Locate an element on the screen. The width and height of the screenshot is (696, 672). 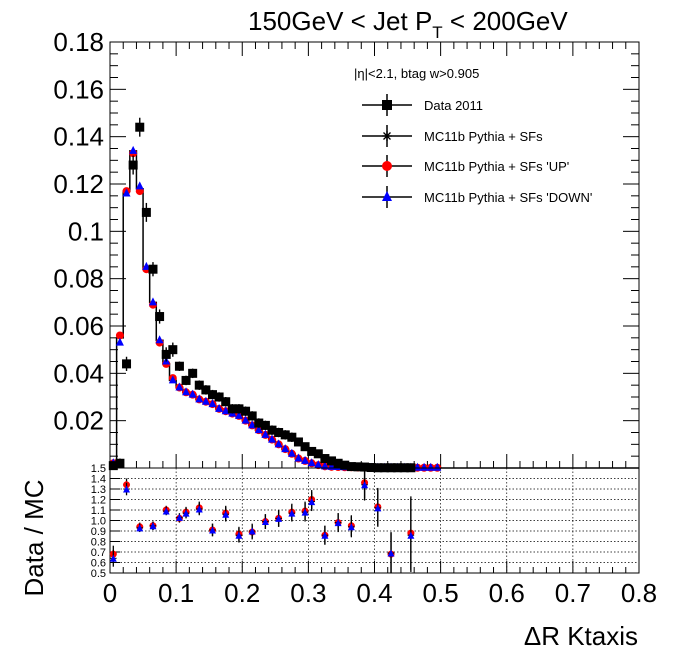
ratio-y-tick-label: 1.2 is located at coordinates (98, 501).